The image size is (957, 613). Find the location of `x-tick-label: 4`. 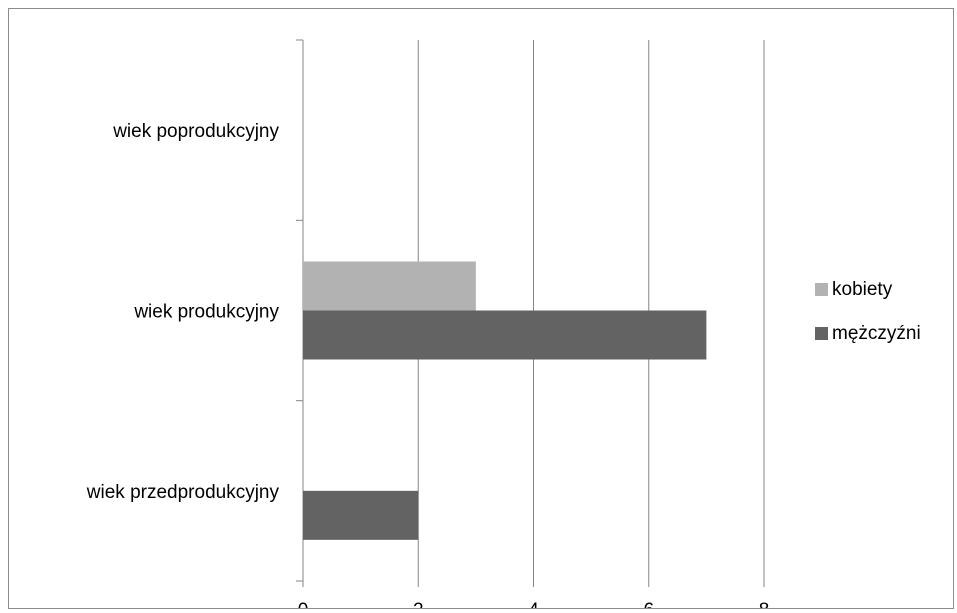

x-tick-label: 4 is located at coordinates (533, 604).